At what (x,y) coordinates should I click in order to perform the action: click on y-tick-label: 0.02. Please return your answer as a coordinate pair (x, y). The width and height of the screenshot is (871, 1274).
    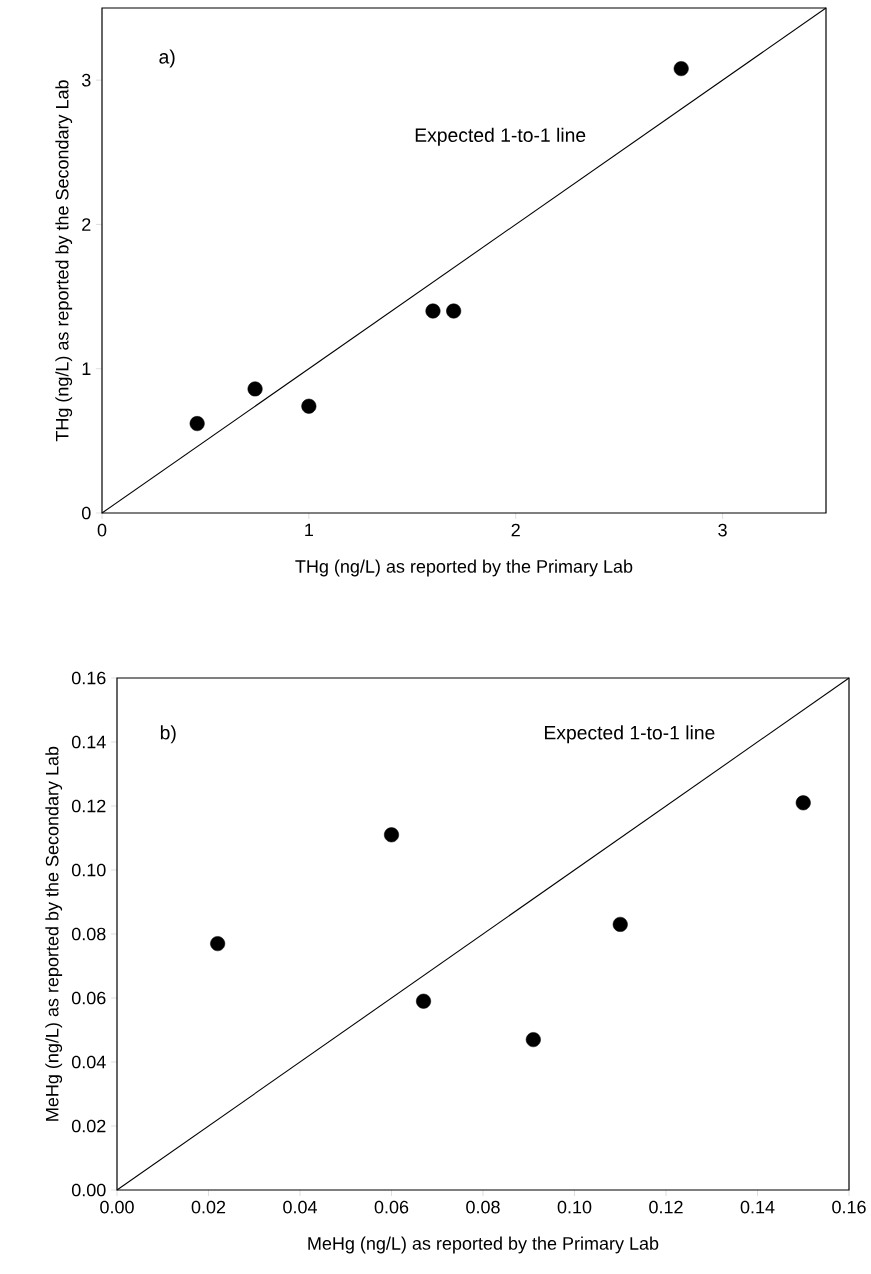
    Looking at the image, I should click on (88, 1126).